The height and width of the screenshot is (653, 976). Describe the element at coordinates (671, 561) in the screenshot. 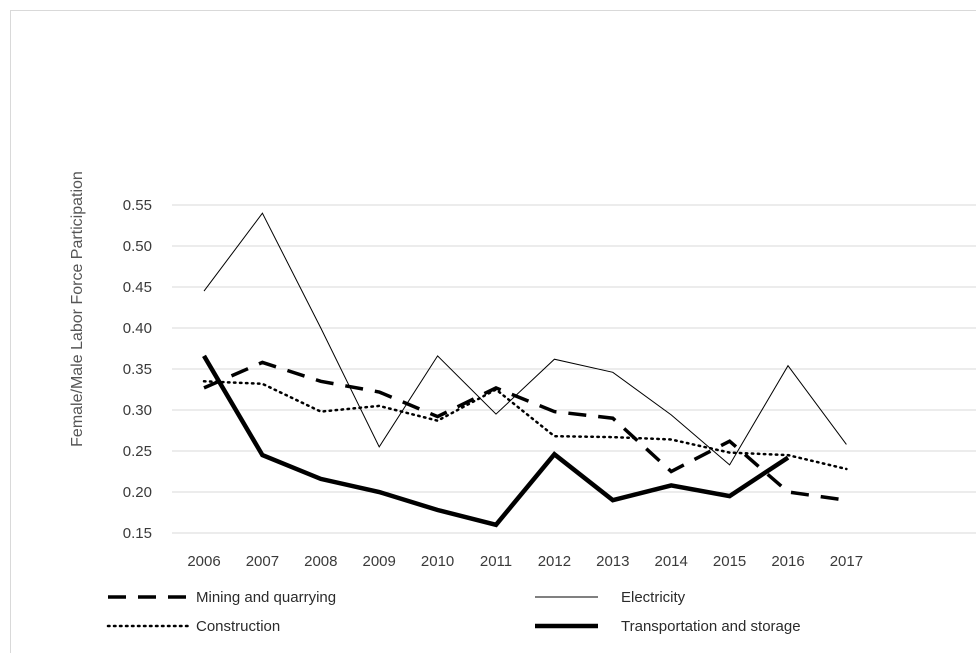

I see `x-tick-label: 2014` at that location.